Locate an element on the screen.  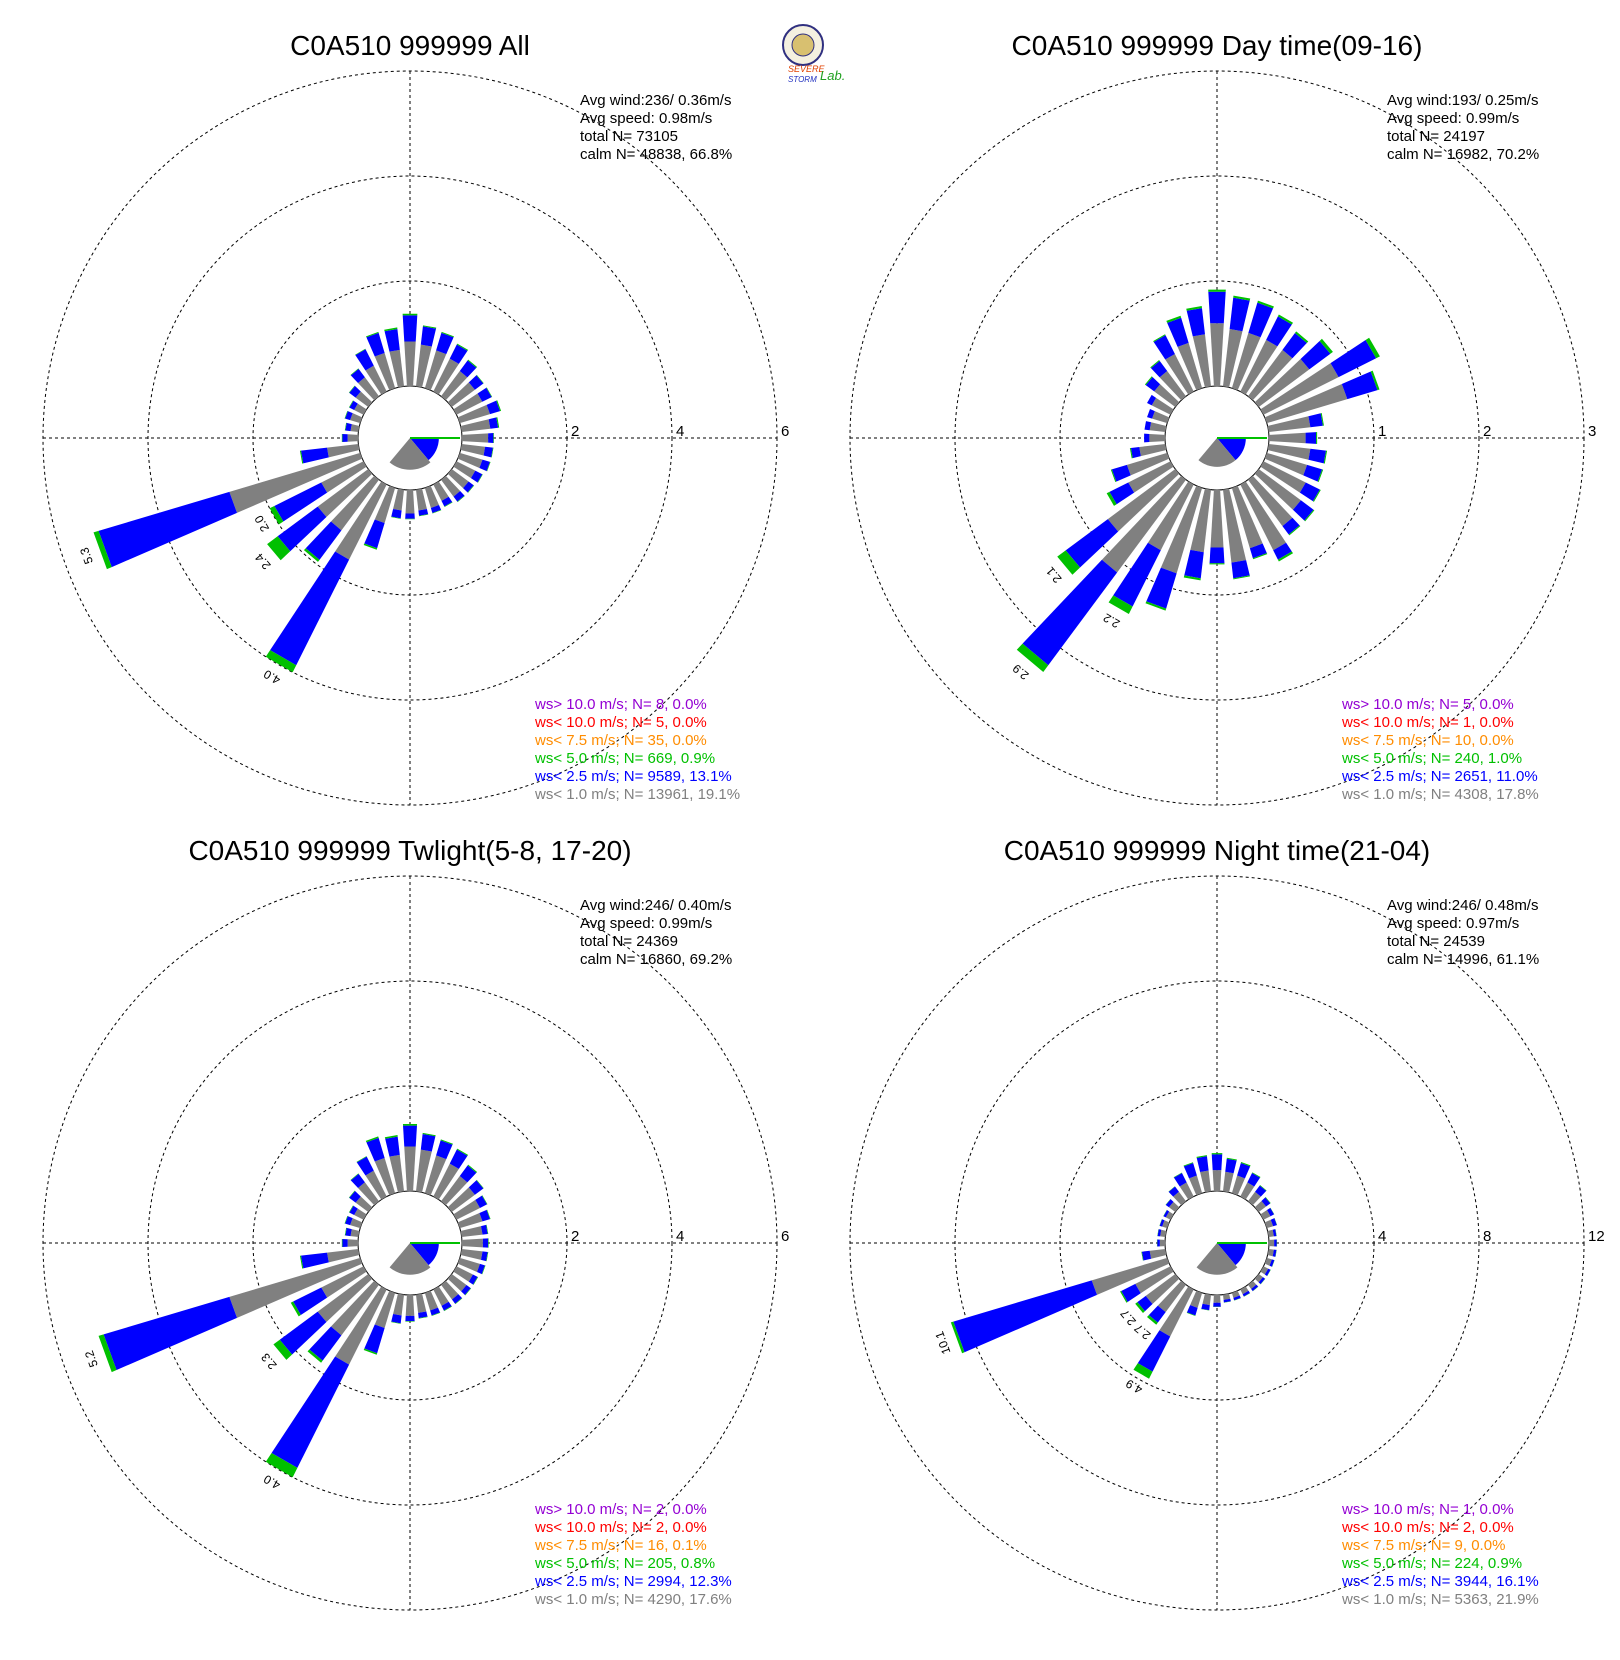
stats-line: total N= 73105 is located at coordinates (629, 136).